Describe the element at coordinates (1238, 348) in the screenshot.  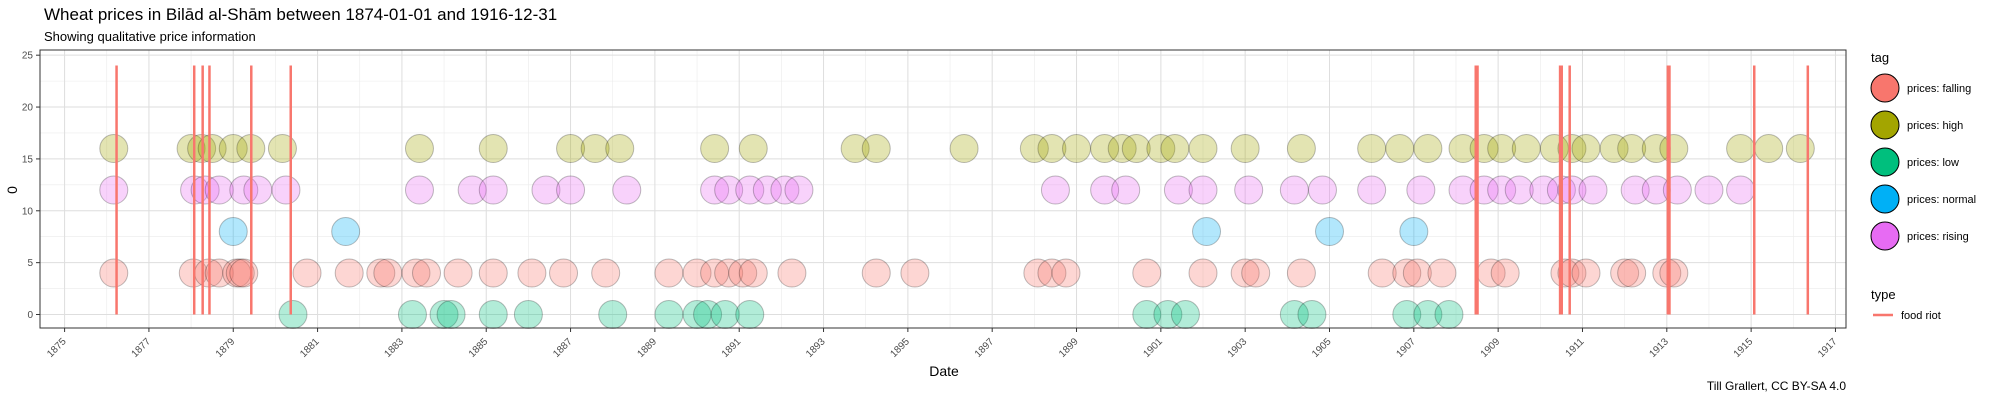
I see `x-tick-label: 1903` at that location.